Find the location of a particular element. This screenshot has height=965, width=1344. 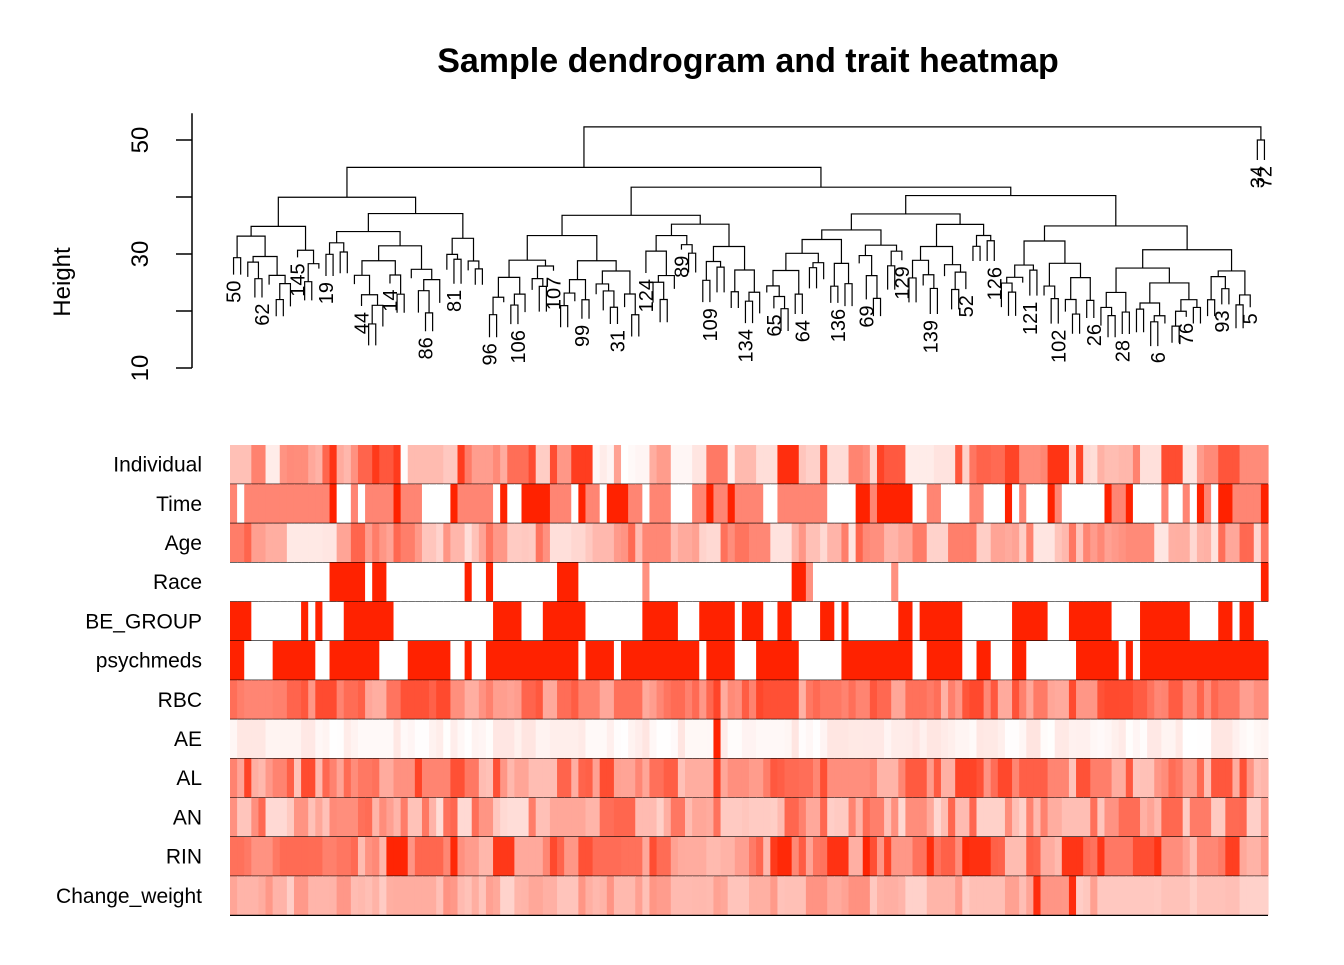

heatmap-row is located at coordinates (749, 543).